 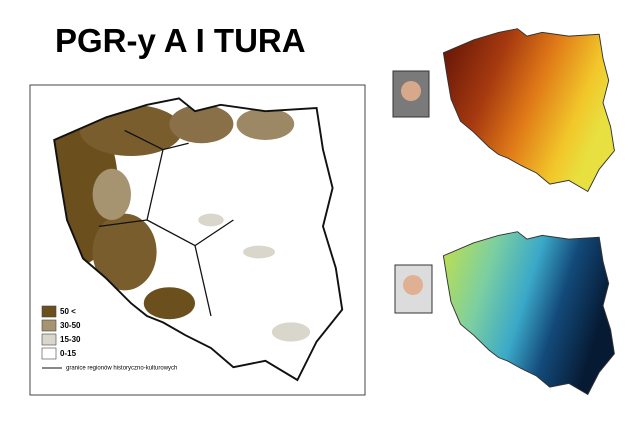 I want to click on title: PGR-y A I TURA, so click(x=180, y=40).